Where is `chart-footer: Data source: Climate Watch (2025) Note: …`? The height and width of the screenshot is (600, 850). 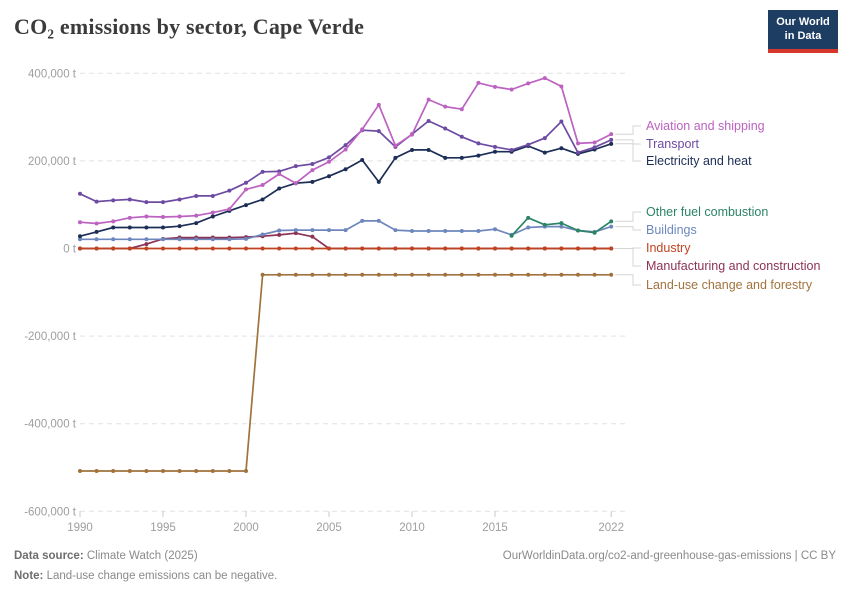 chart-footer: Data source: Climate Watch (2025) Note: … is located at coordinates (425, 566).